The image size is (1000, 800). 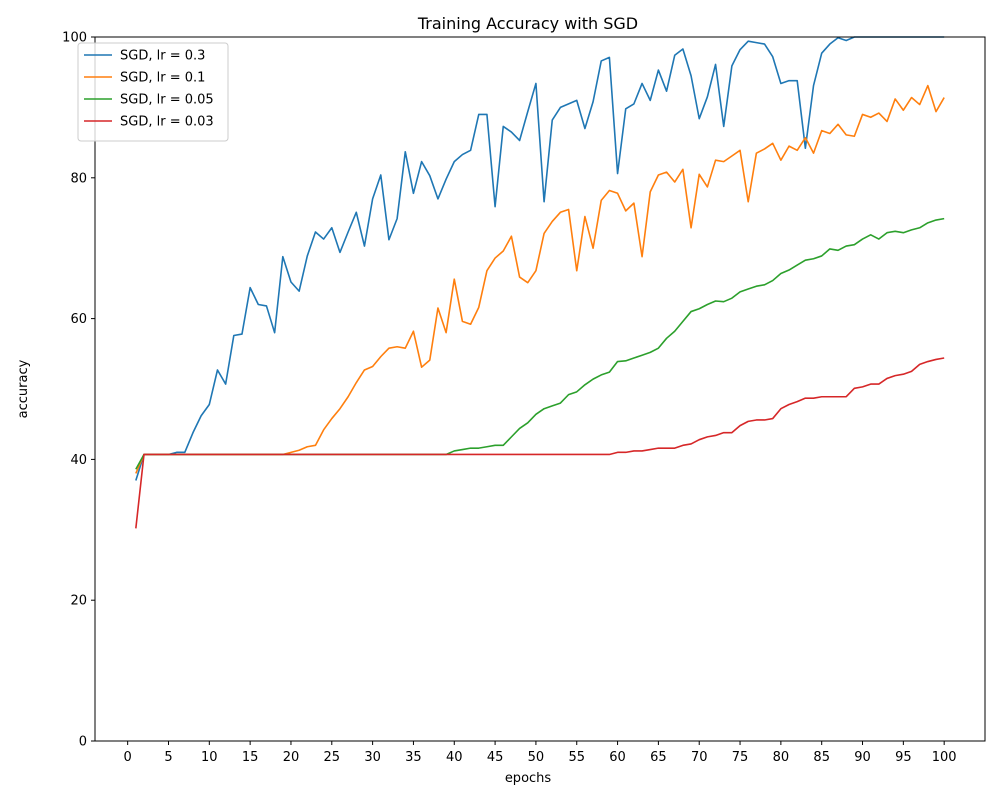 What do you see at coordinates (699, 757) in the screenshot?
I see `x-tick-label: 70` at bounding box center [699, 757].